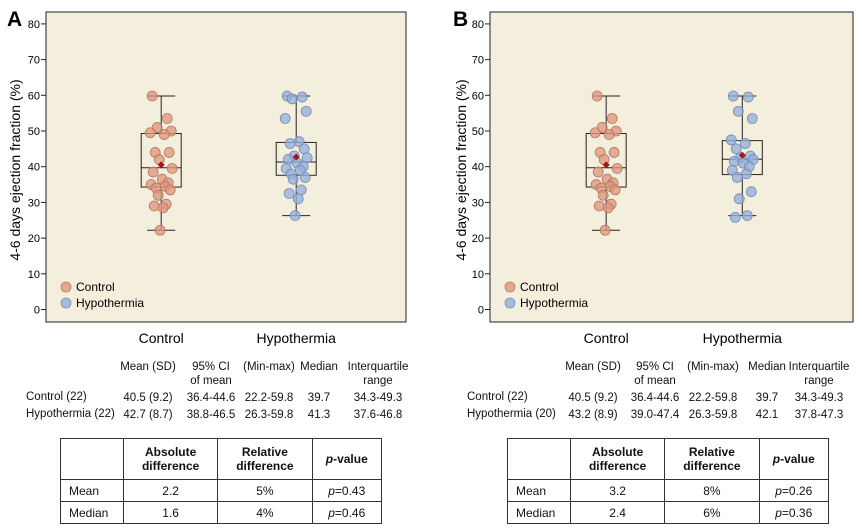  I want to click on diff-cell: 2.2, so click(170, 490).